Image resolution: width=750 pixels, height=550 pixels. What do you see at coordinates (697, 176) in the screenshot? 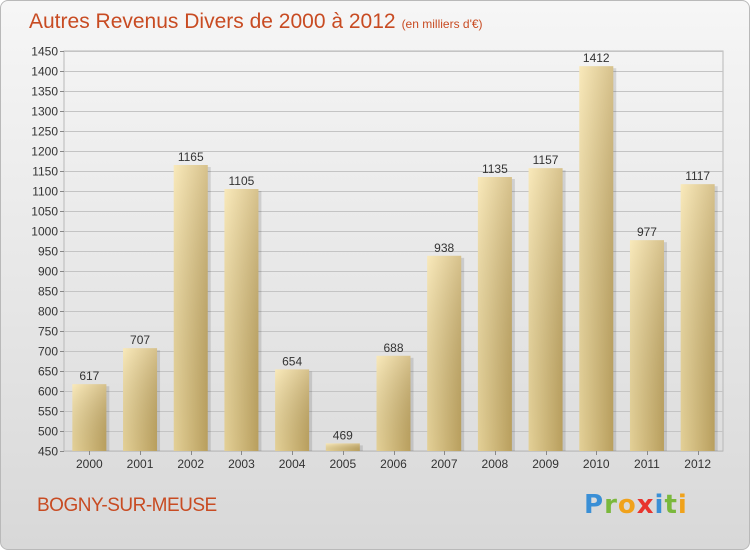
I see `data-label-2012: 1117` at bounding box center [697, 176].